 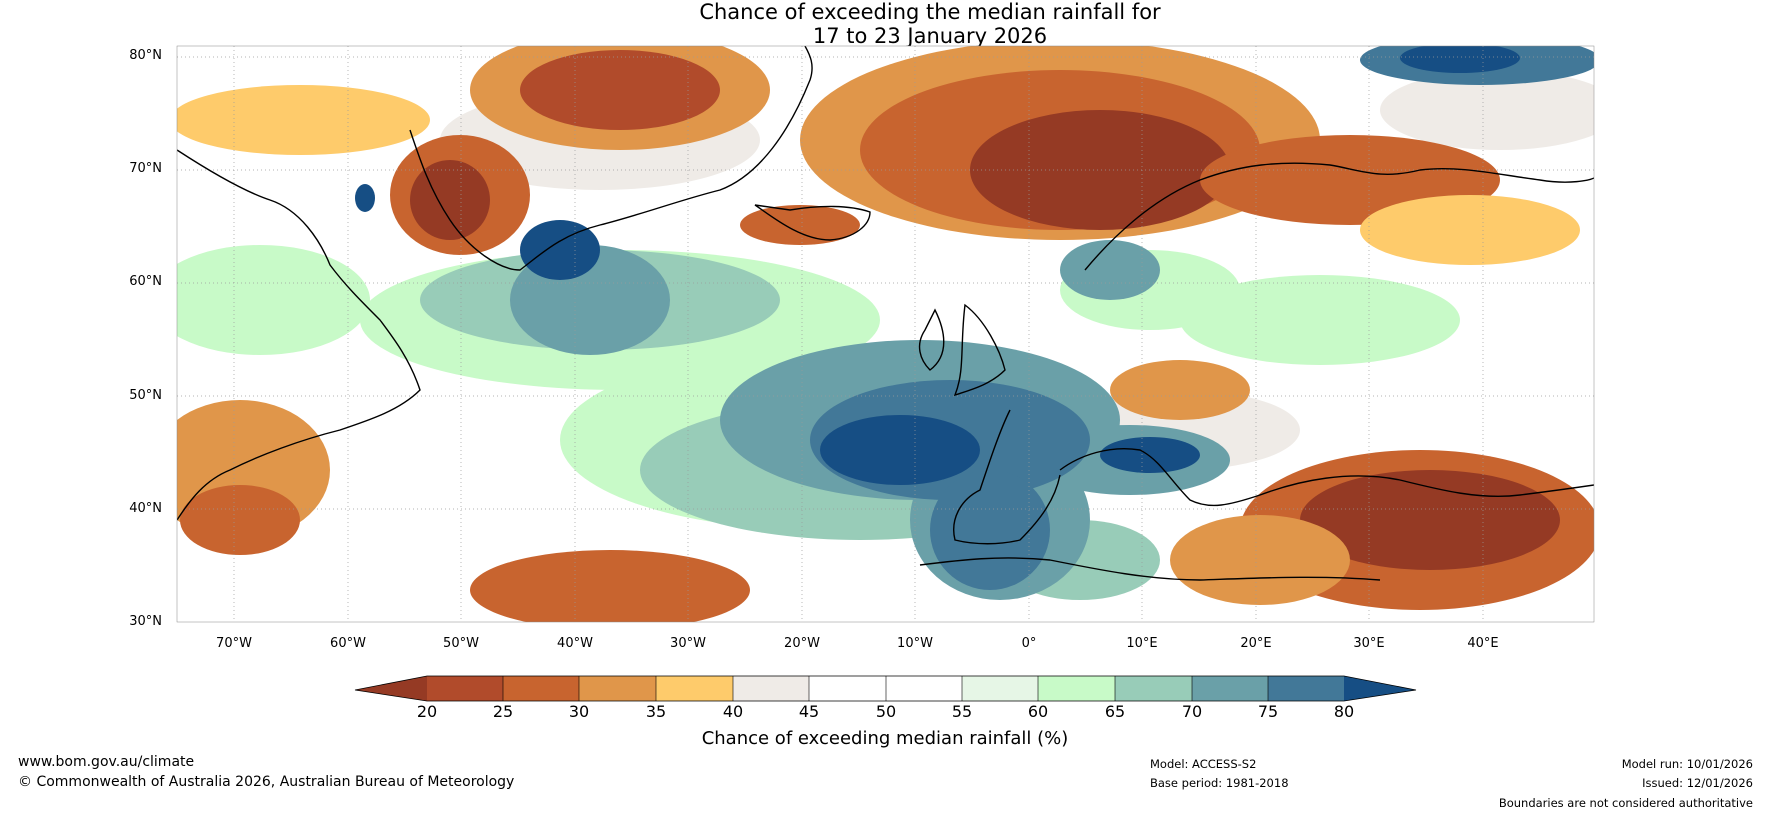 What do you see at coordinates (1256, 643) in the screenshot?
I see `lon-label-20e: 20°E` at bounding box center [1256, 643].